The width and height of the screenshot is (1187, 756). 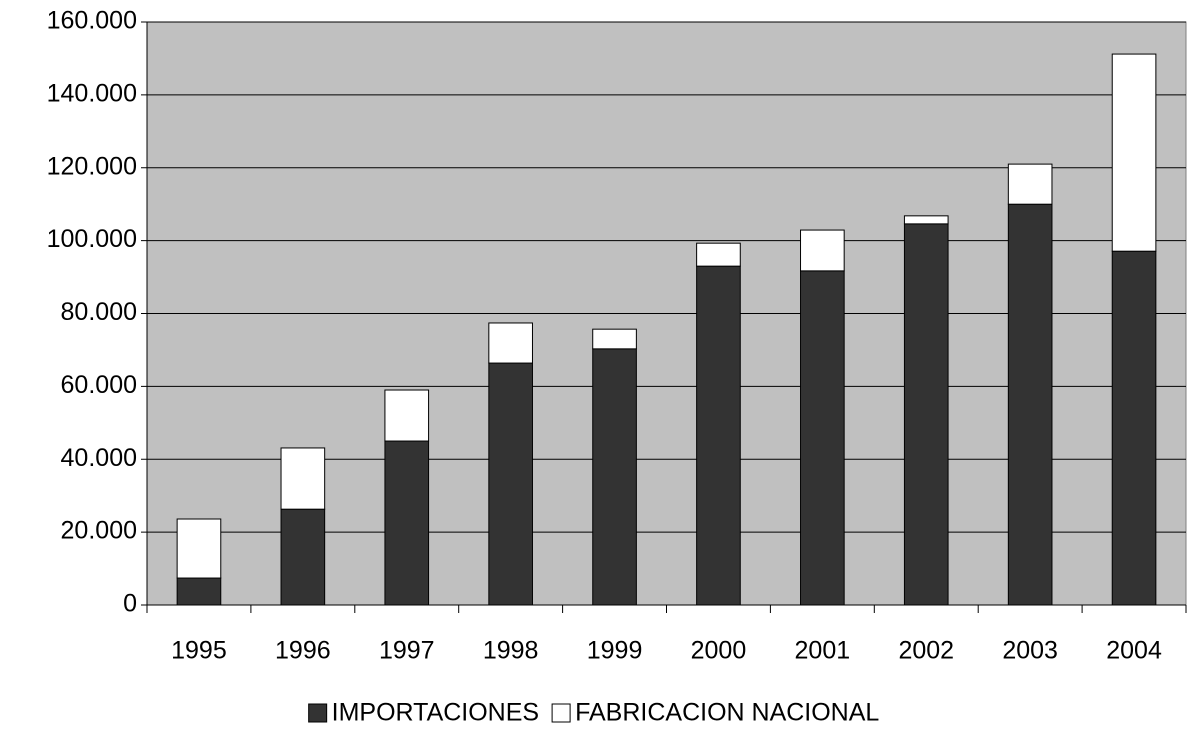 I want to click on y-tick-label: 120.000, so click(x=92, y=166).